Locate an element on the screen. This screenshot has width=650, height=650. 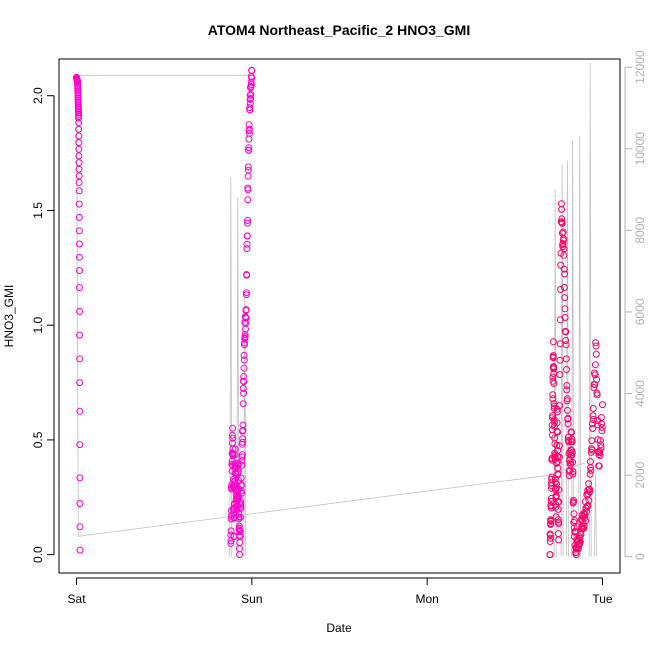
chart-title: ATOM4 Northeast_Pacific_2 HNO3_GMI is located at coordinates (339, 30).